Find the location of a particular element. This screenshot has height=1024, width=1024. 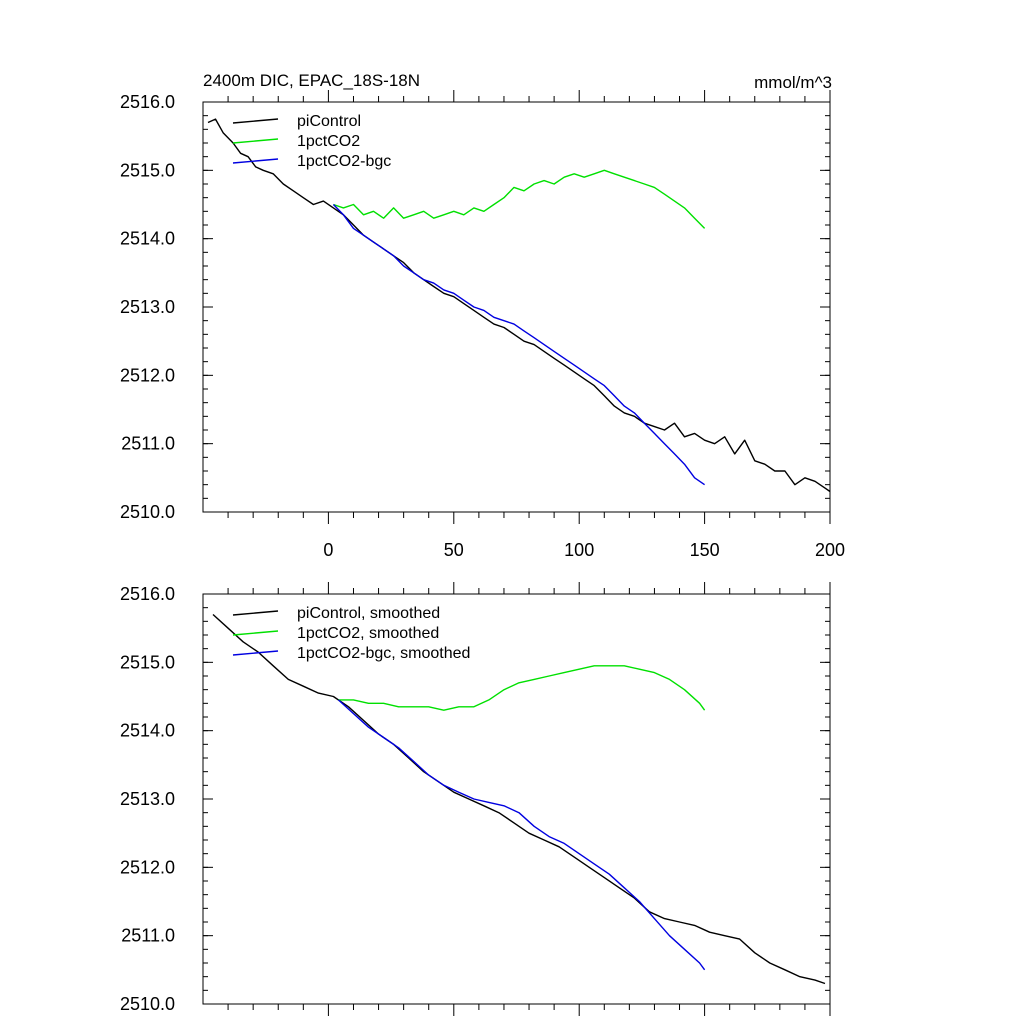

units-label: mmol/m^3 is located at coordinates (793, 82).